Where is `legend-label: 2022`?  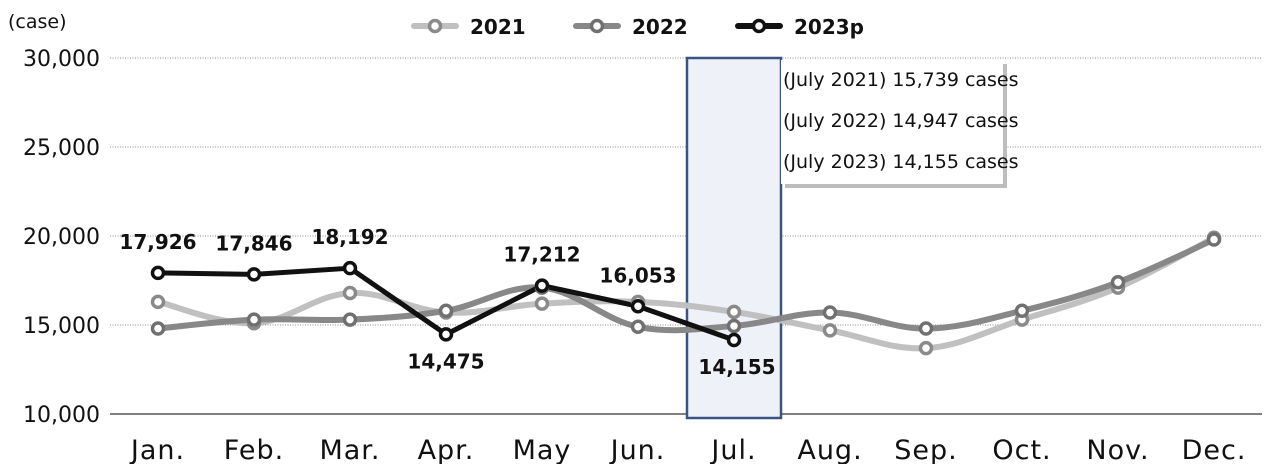
legend-label: 2022 is located at coordinates (660, 27).